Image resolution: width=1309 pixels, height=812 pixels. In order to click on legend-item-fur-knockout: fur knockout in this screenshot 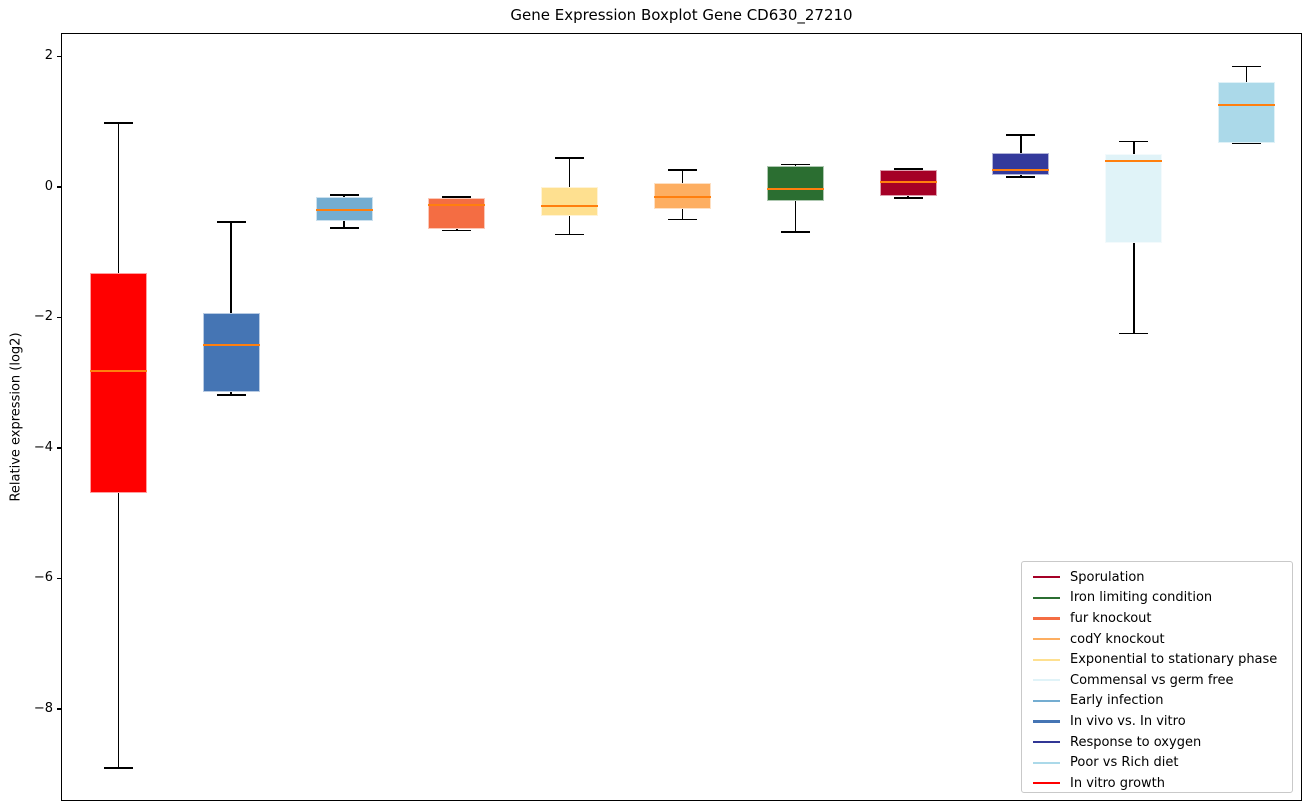, I will do `click(1161, 618)`.